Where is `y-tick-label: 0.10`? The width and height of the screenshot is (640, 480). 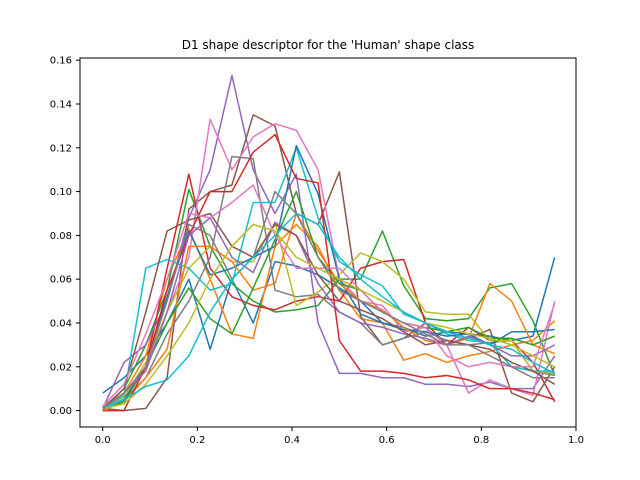 y-tick-label: 0.10 is located at coordinates (61, 192).